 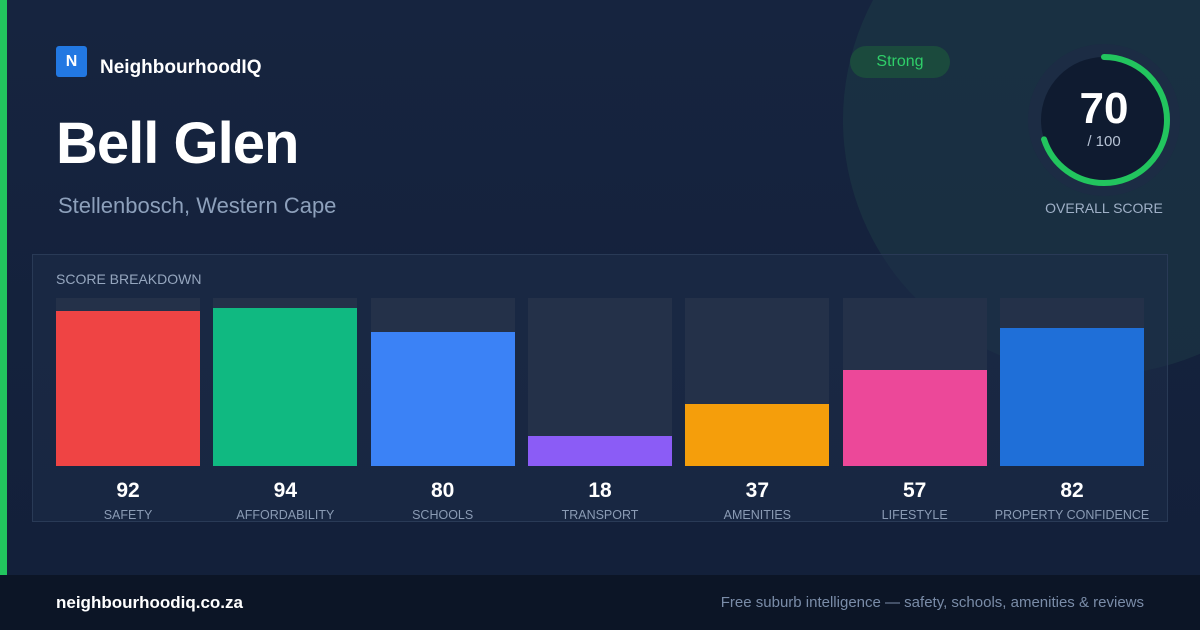 I want to click on score-bar-lifestyle: 57 LIFESTYLE, so click(x=914, y=413).